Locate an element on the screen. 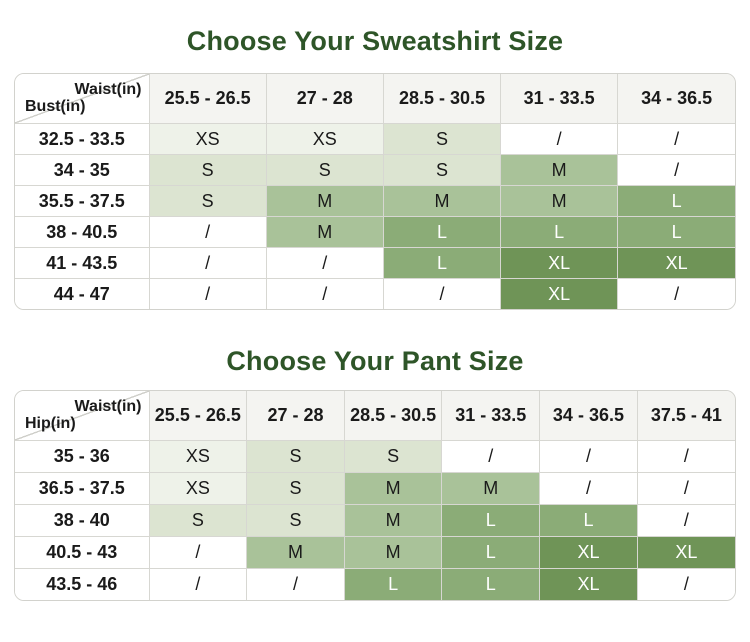 The width and height of the screenshot is (750, 642). row-label: 40.5 - 43 is located at coordinates (82, 552).